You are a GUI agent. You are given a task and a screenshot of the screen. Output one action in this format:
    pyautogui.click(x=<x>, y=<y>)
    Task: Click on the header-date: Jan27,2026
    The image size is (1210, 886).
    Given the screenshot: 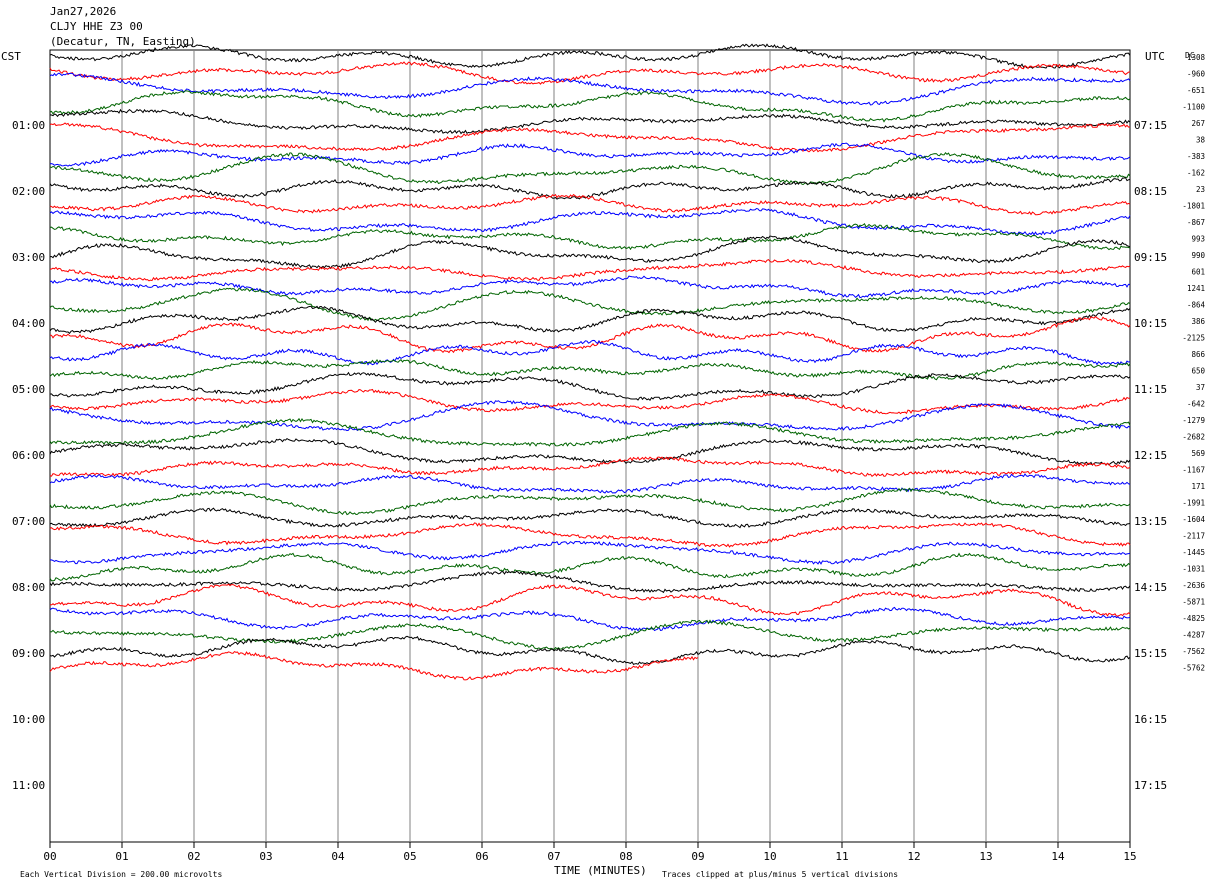 What is the action you would take?
    pyautogui.click(x=83, y=11)
    